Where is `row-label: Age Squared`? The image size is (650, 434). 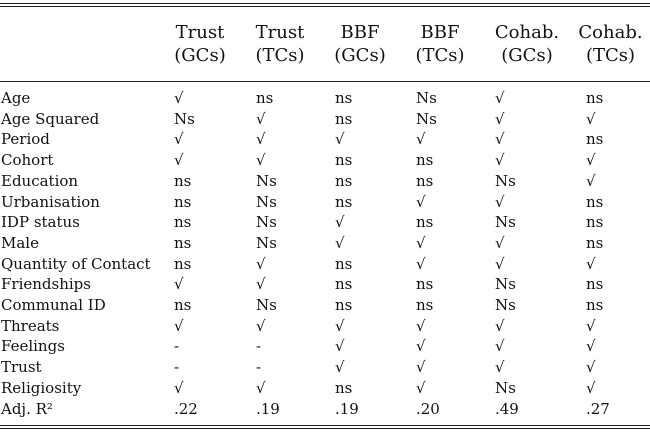
row-label: Age Squared is located at coordinates (50, 119).